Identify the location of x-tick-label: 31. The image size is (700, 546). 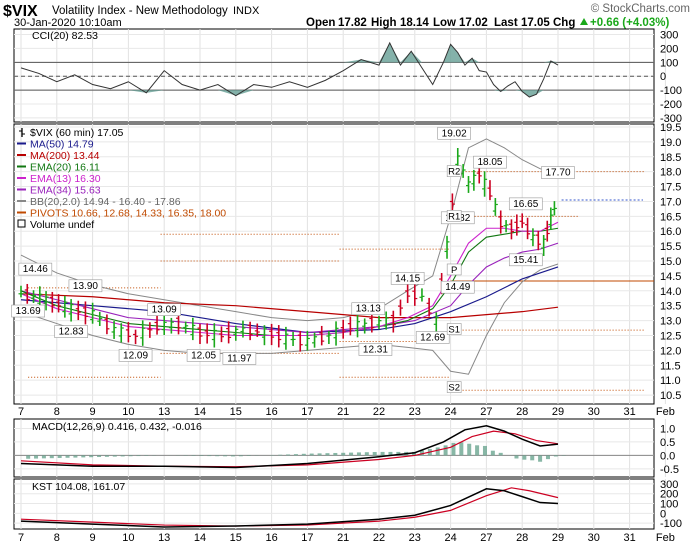
(629, 412).